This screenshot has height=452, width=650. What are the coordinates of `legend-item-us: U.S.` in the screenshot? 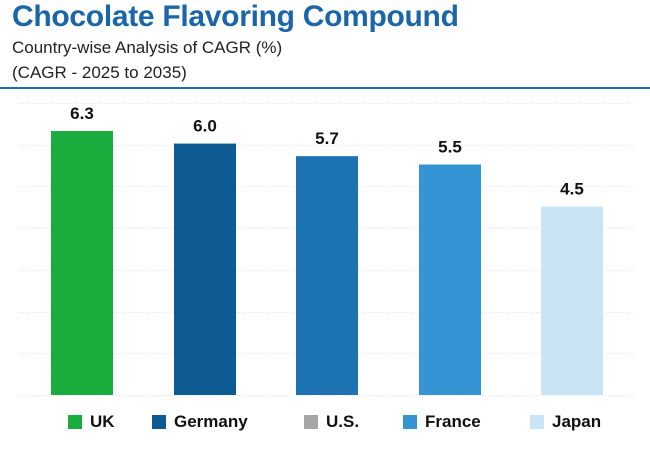 It's located at (331, 422).